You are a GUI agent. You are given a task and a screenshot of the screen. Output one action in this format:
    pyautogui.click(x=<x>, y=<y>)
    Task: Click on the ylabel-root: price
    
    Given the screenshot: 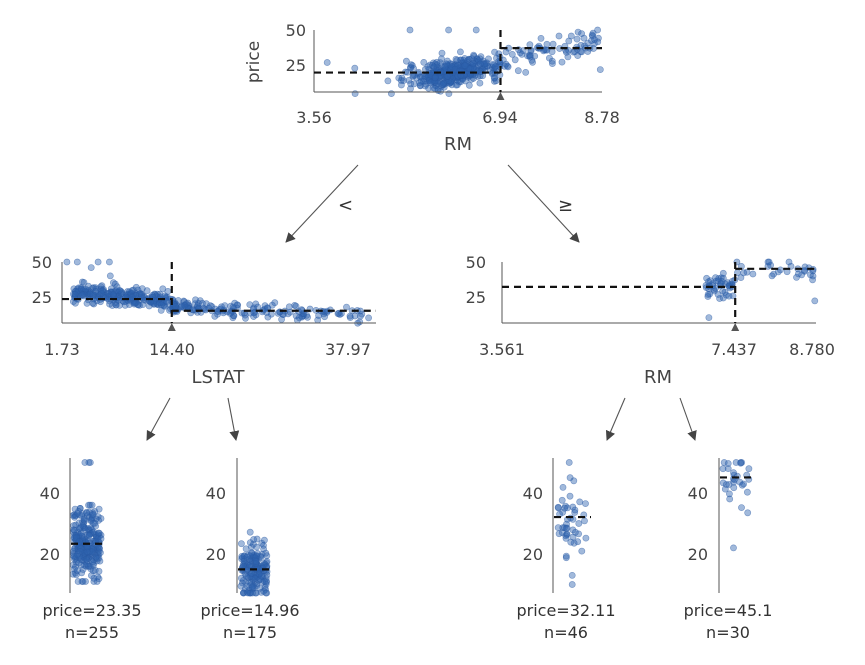 What is the action you would take?
    pyautogui.click(x=254, y=62)
    